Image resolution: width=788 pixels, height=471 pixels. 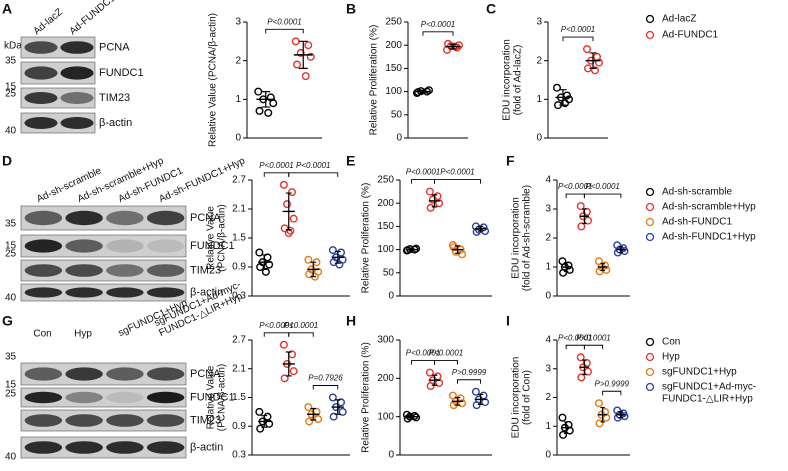 What do you see at coordinates (238, 22) in the screenshot?
I see `y-tick-label: 3` at bounding box center [238, 22].